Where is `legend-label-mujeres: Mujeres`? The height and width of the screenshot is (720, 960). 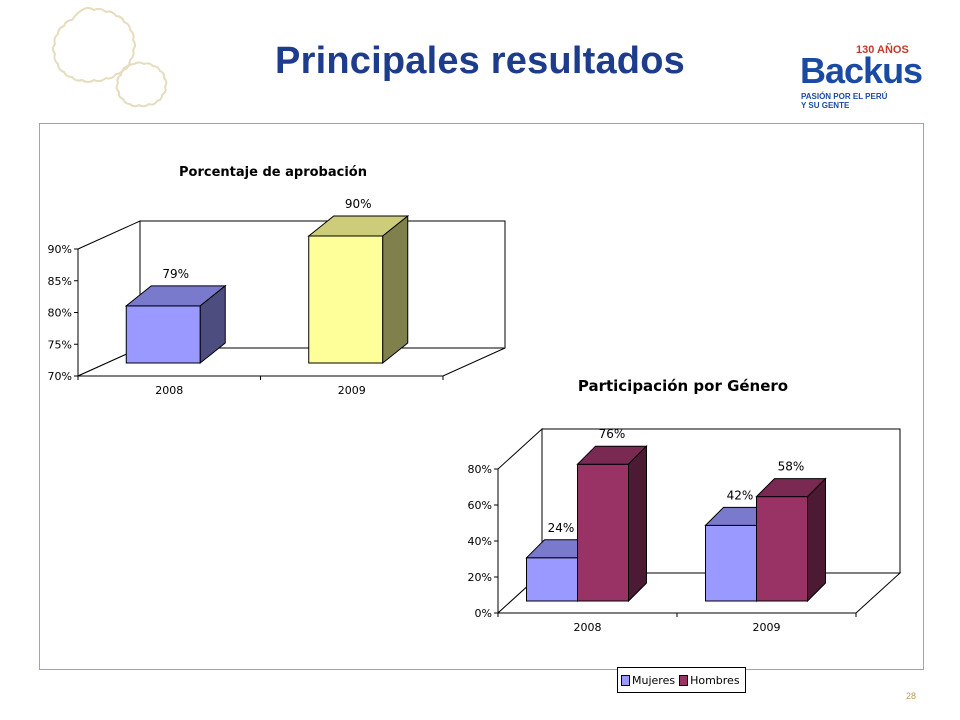 legend-label-mujeres: Mujeres is located at coordinates (654, 680).